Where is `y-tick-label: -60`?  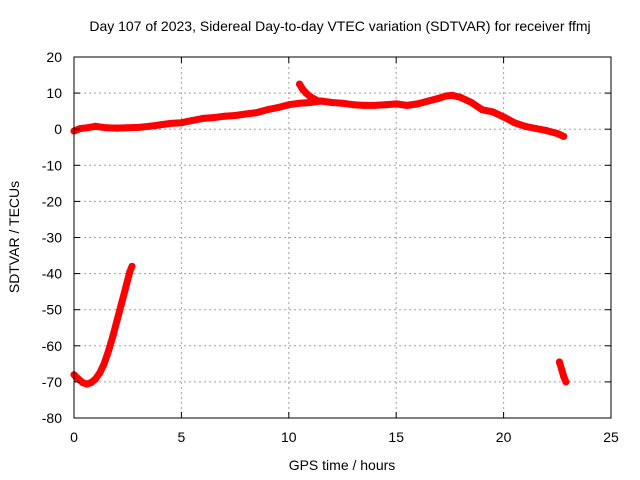 y-tick-label: -60 is located at coordinates (52, 346).